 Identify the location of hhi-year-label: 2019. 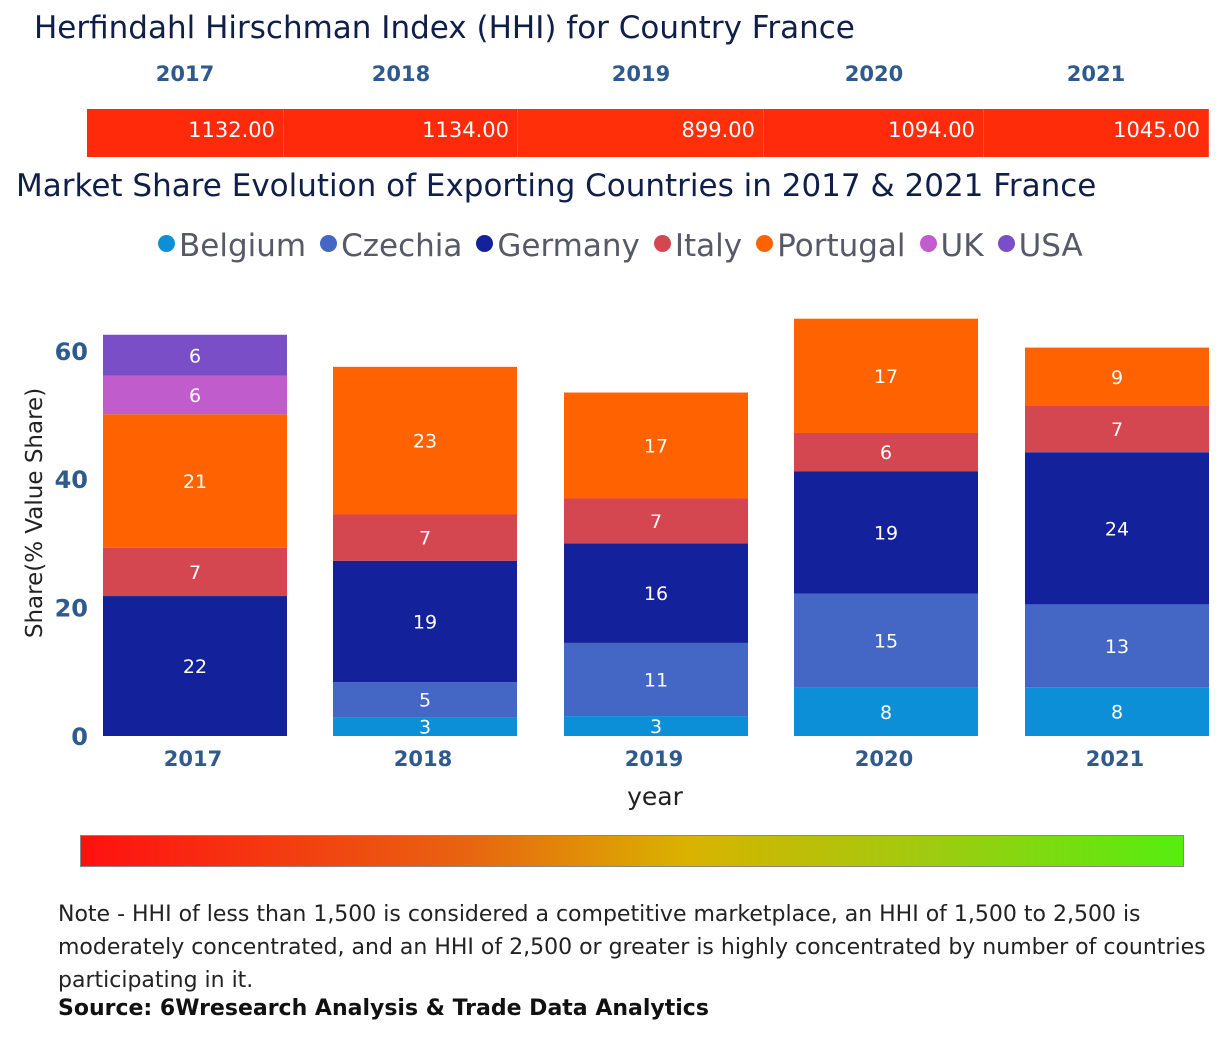
(641, 74).